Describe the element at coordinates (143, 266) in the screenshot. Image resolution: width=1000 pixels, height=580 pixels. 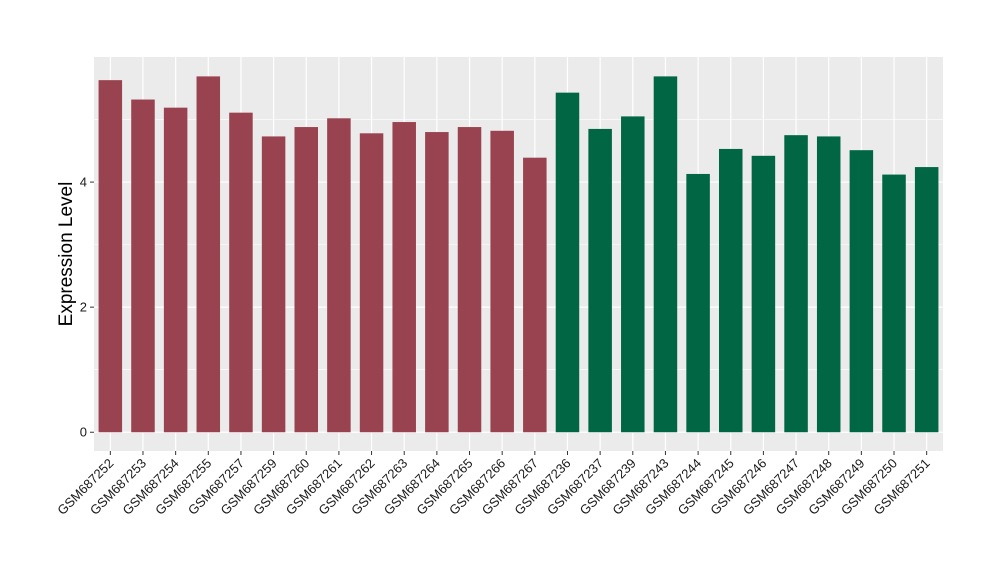
I see `bar-GSM687253` at that location.